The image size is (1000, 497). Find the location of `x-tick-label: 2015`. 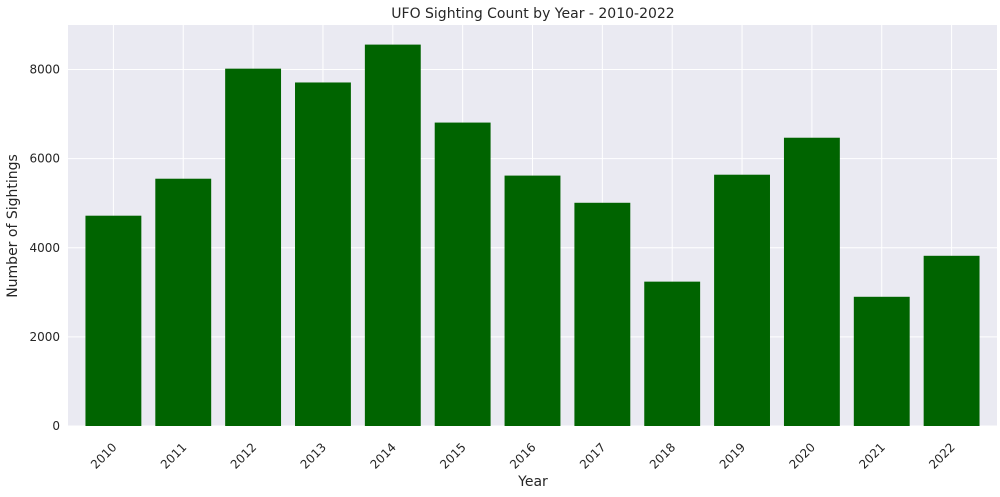

x-tick-label: 2015 is located at coordinates (452, 455).